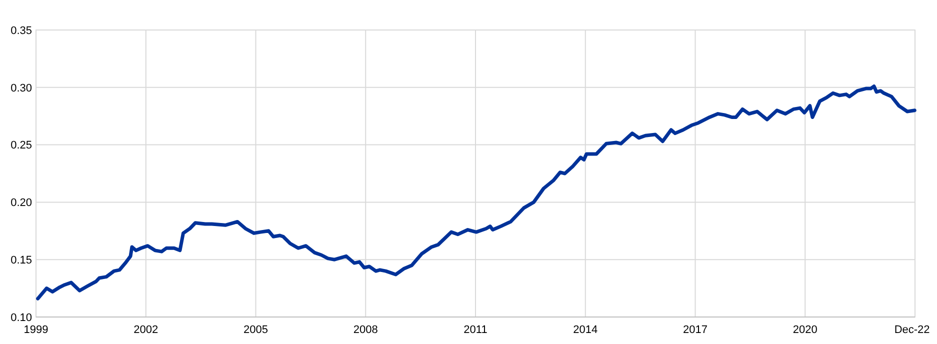  What do you see at coordinates (21, 318) in the screenshot?
I see `y-tick-label: 0.10` at bounding box center [21, 318].